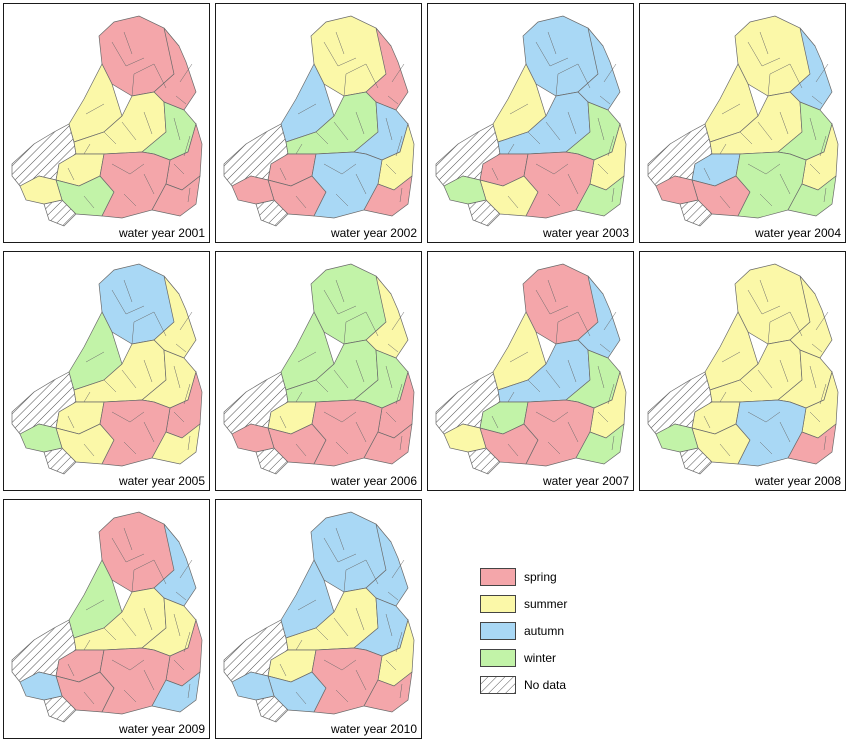 The height and width of the screenshot is (745, 850). What do you see at coordinates (498, 685) in the screenshot?
I see `legend-swatch-nodata` at bounding box center [498, 685].